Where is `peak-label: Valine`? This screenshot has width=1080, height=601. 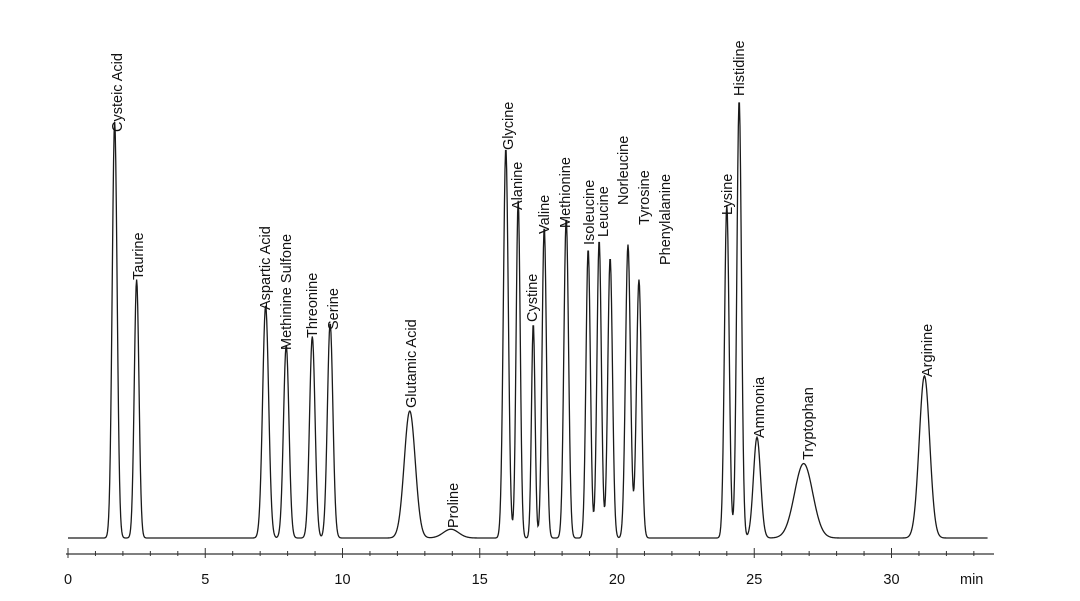 peak-label: Valine is located at coordinates (545, 214).